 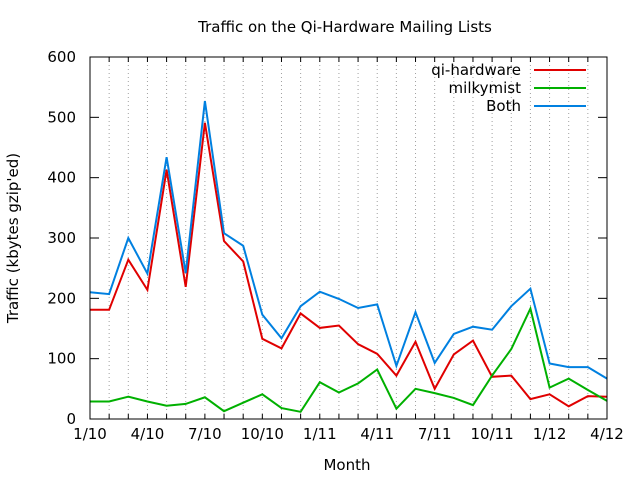 I want to click on x-tick-label: 10/11, so click(x=491, y=434).